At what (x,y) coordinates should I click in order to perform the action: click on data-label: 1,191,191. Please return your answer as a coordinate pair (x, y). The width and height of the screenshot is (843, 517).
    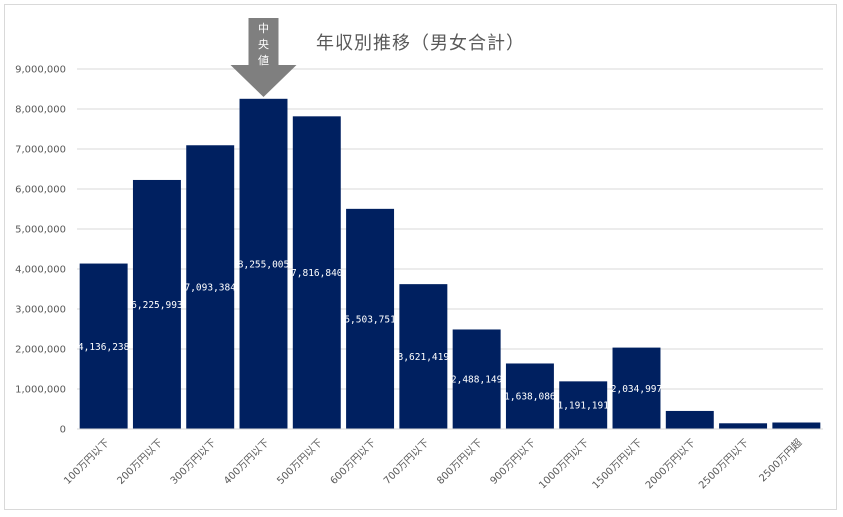
    Looking at the image, I should click on (583, 406).